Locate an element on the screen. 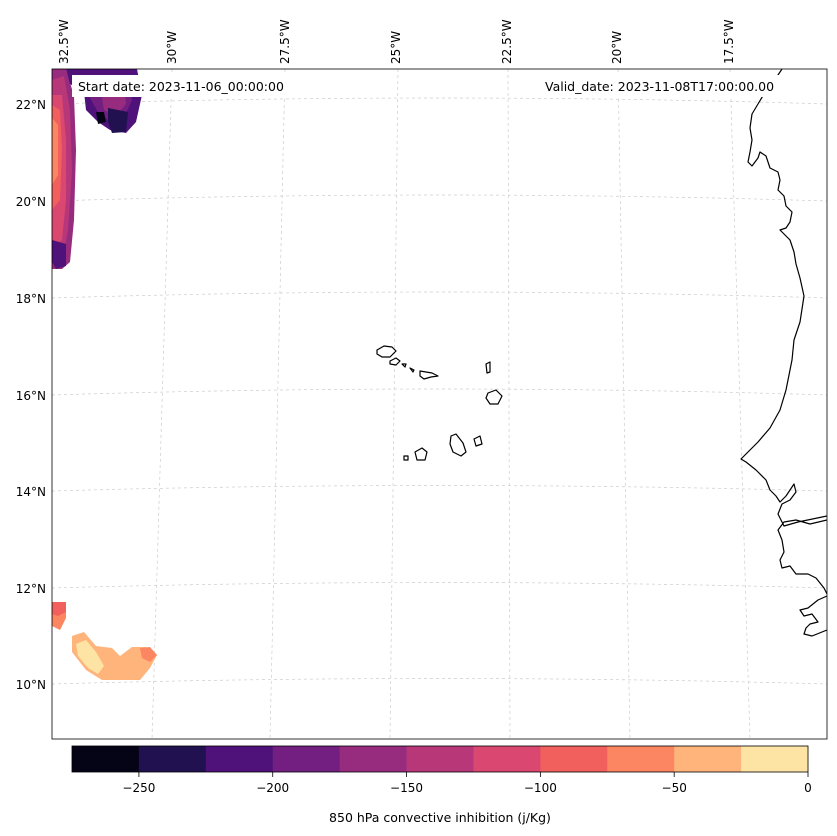  island-santo-antao is located at coordinates (386, 351).